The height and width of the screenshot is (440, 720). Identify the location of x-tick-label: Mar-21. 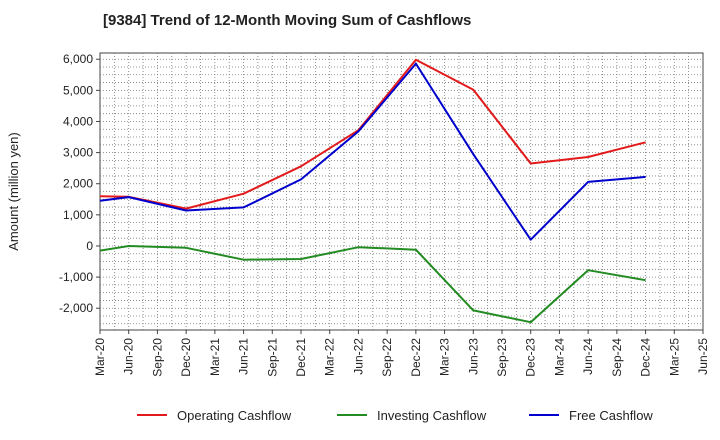
(215, 357).